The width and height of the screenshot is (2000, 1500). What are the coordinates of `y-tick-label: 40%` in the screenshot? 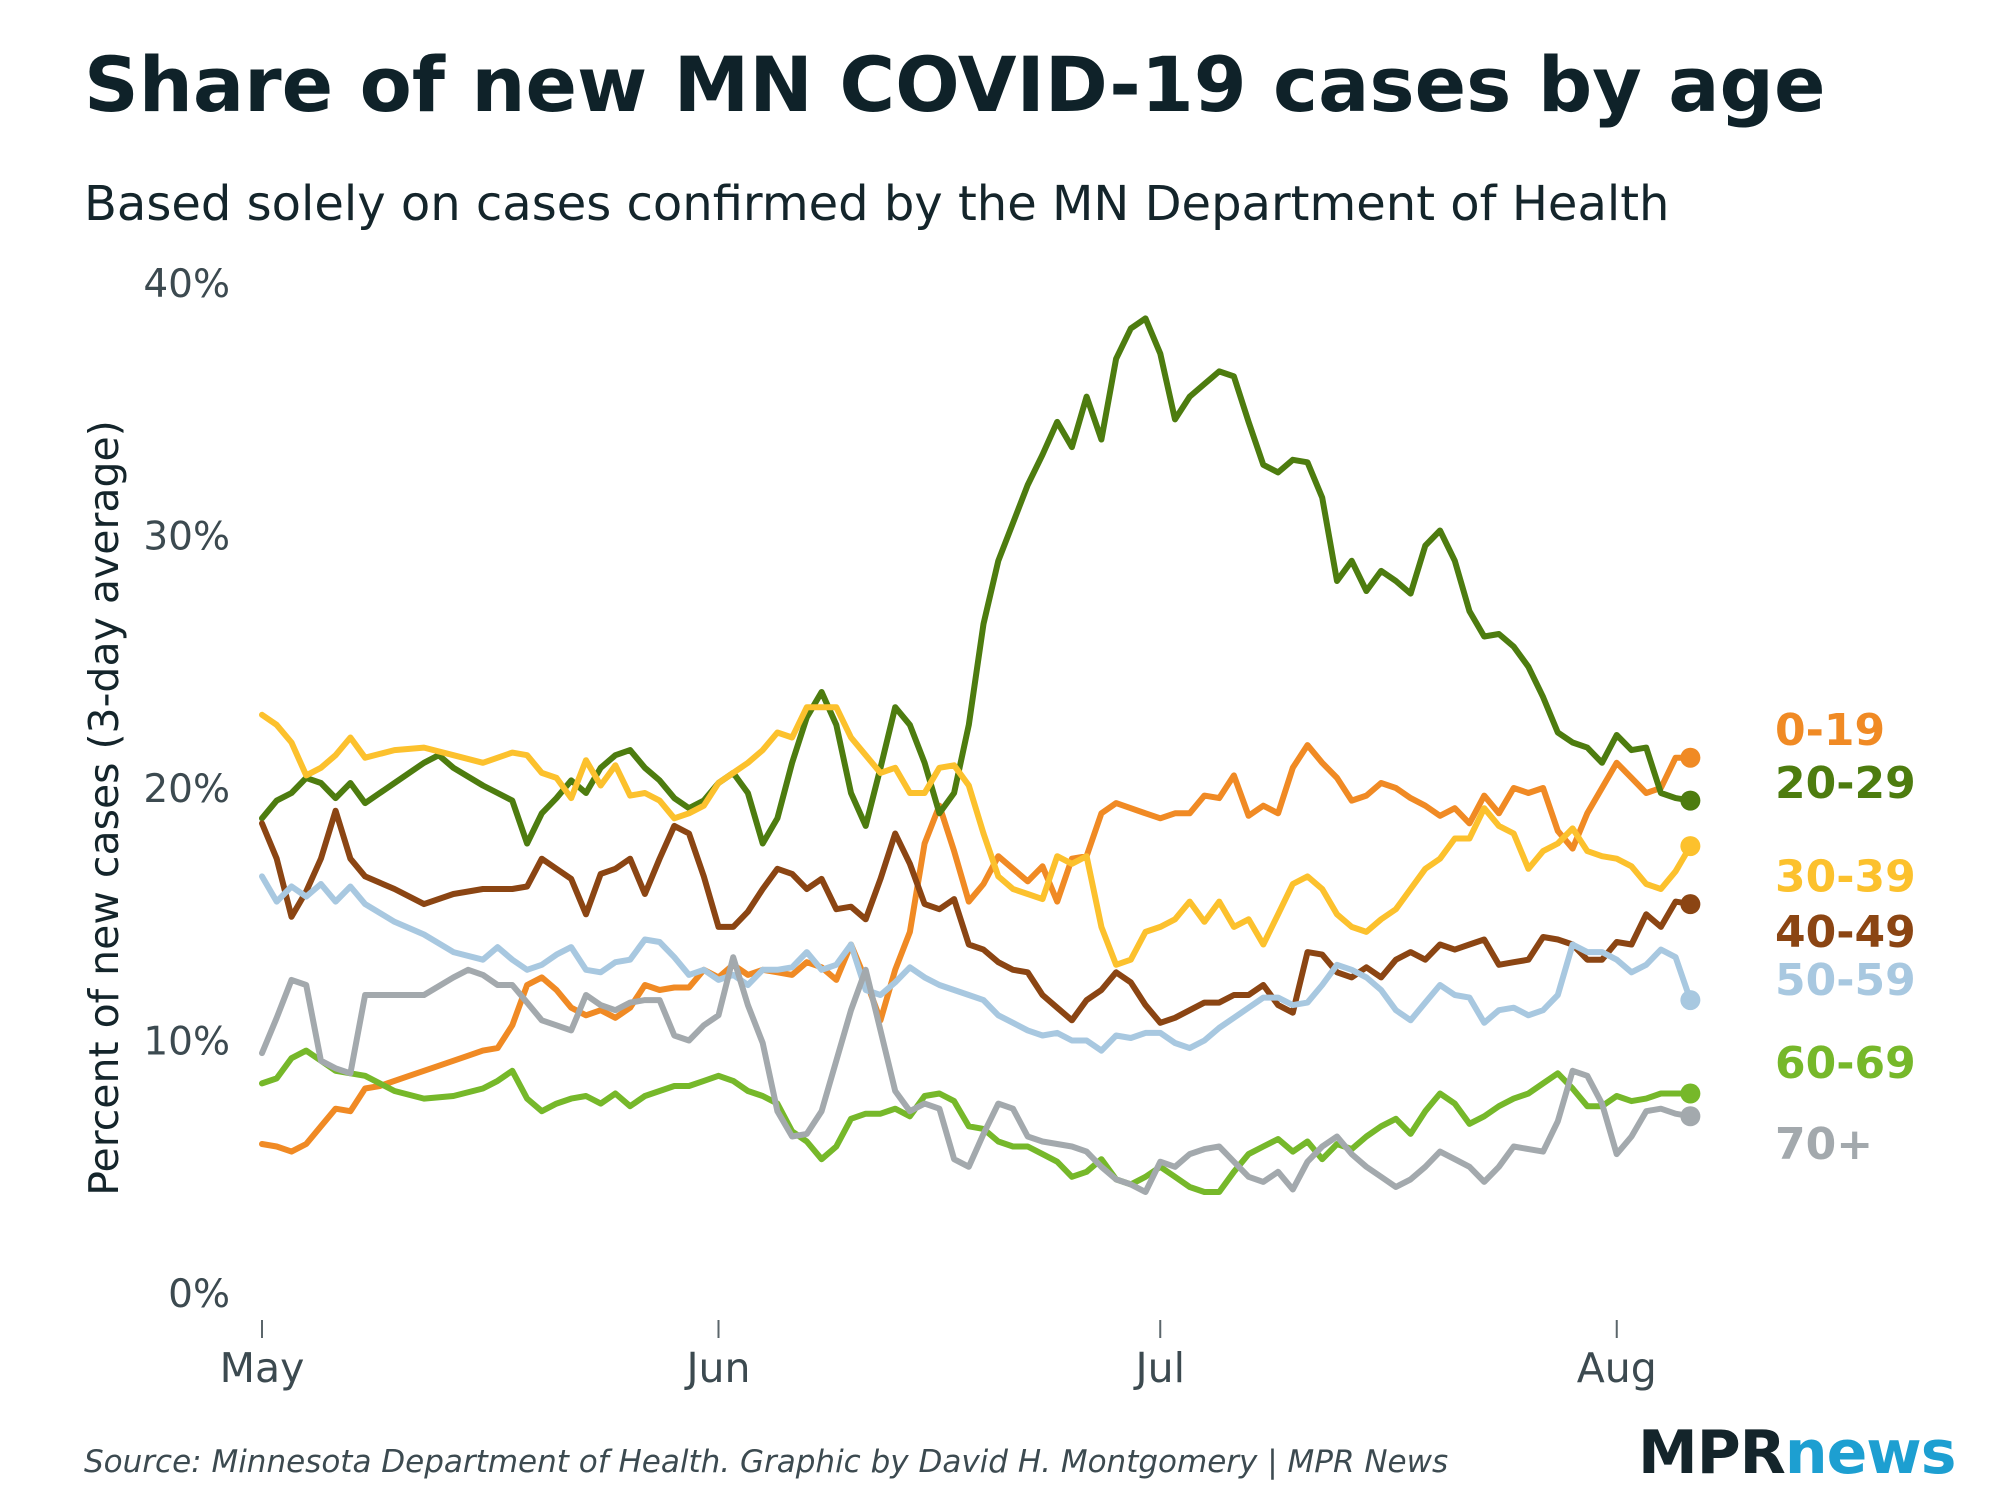 It's located at (186, 284).